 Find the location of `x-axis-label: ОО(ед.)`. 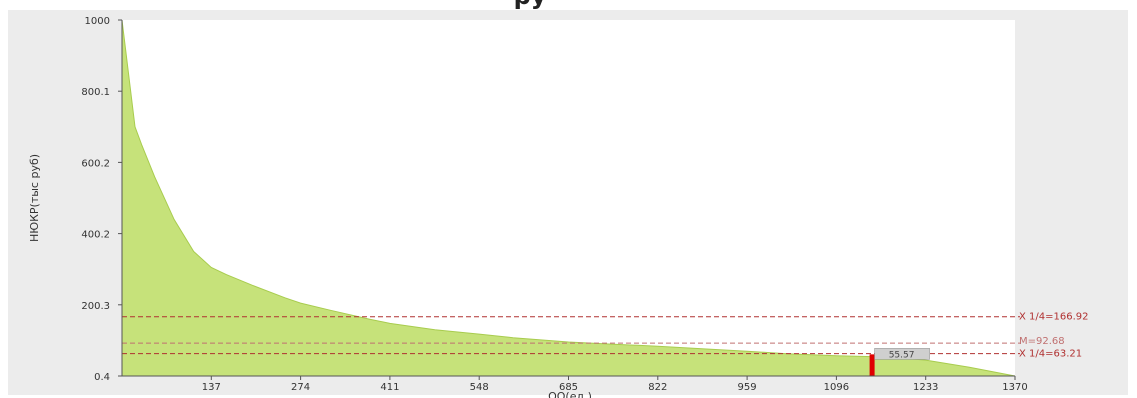

x-axis-label: ОО(ед.) is located at coordinates (570, 394).